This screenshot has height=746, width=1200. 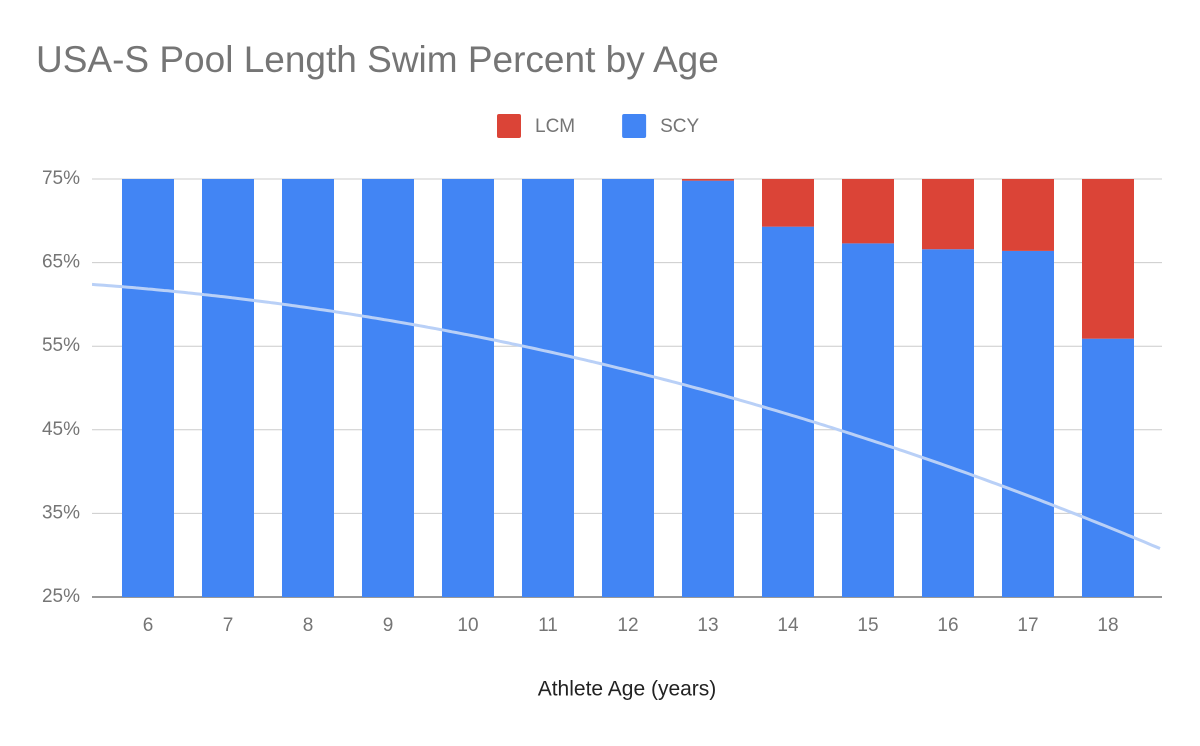 What do you see at coordinates (548, 625) in the screenshot?
I see `x-tick-label: 11` at bounding box center [548, 625].